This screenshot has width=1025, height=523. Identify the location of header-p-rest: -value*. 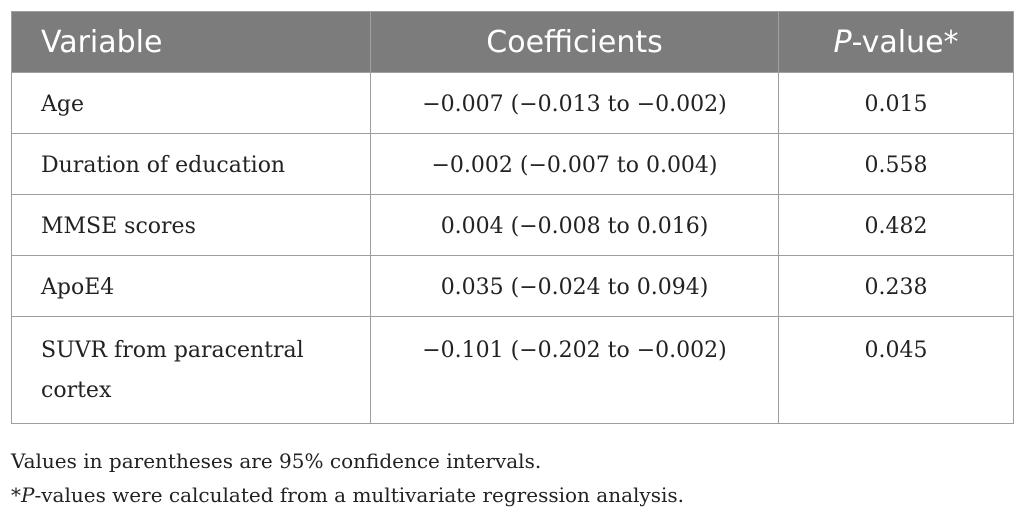
(905, 42).